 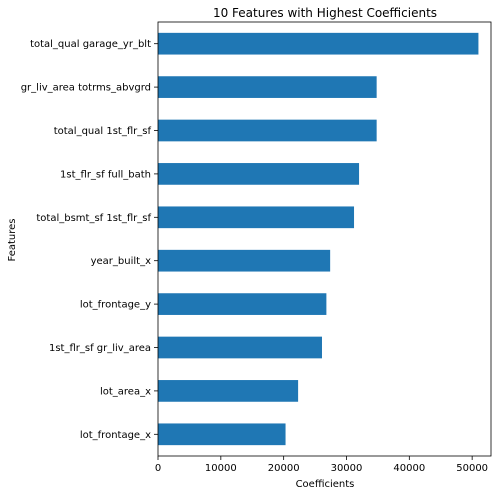 I want to click on y-tick-label: year_built_x, so click(x=121, y=261).